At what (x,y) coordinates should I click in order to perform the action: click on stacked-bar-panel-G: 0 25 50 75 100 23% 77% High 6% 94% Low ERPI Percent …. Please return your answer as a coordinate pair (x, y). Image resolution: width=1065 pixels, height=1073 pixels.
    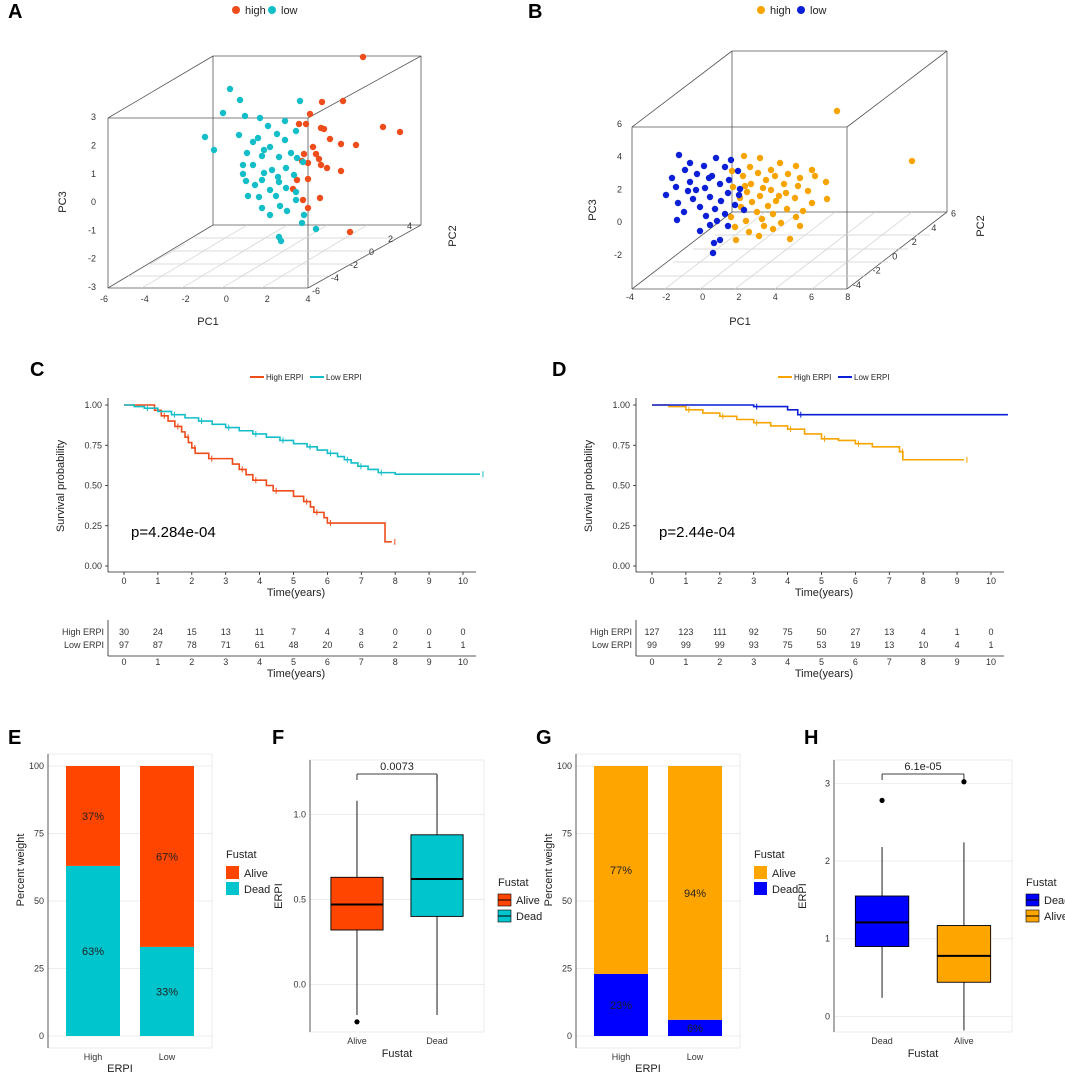
    Looking at the image, I should click on (670, 913).